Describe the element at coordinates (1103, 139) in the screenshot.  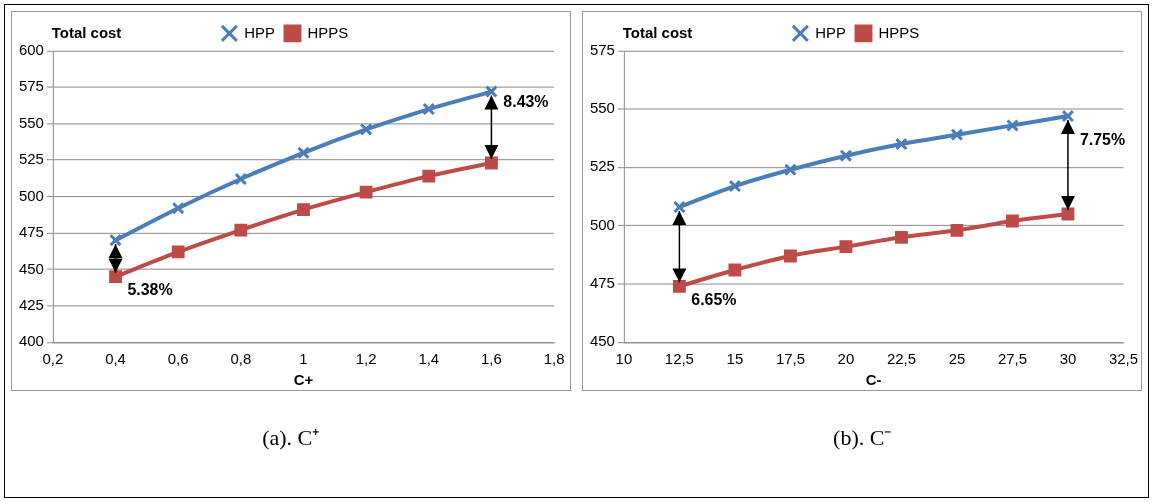
I see `annotation: 7.75%` at that location.